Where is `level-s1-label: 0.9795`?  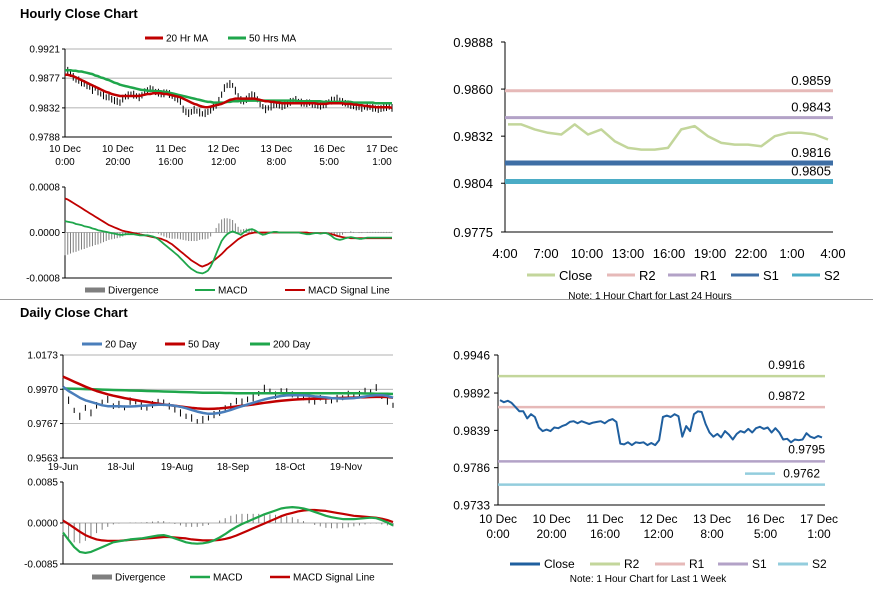
level-s1-label: 0.9795 is located at coordinates (806, 449).